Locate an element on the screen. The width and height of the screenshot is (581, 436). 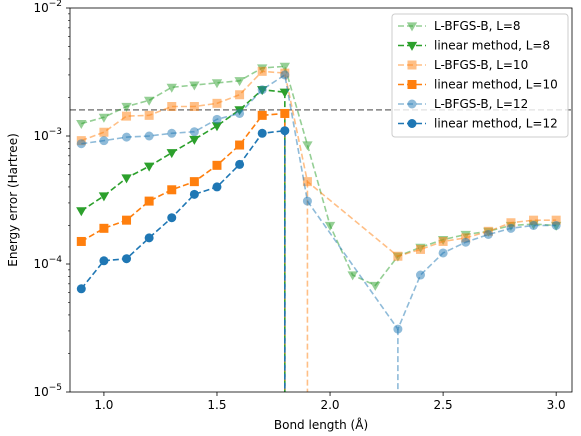
y-axis-label: Energy error (Hartree) is located at coordinates (13, 200).